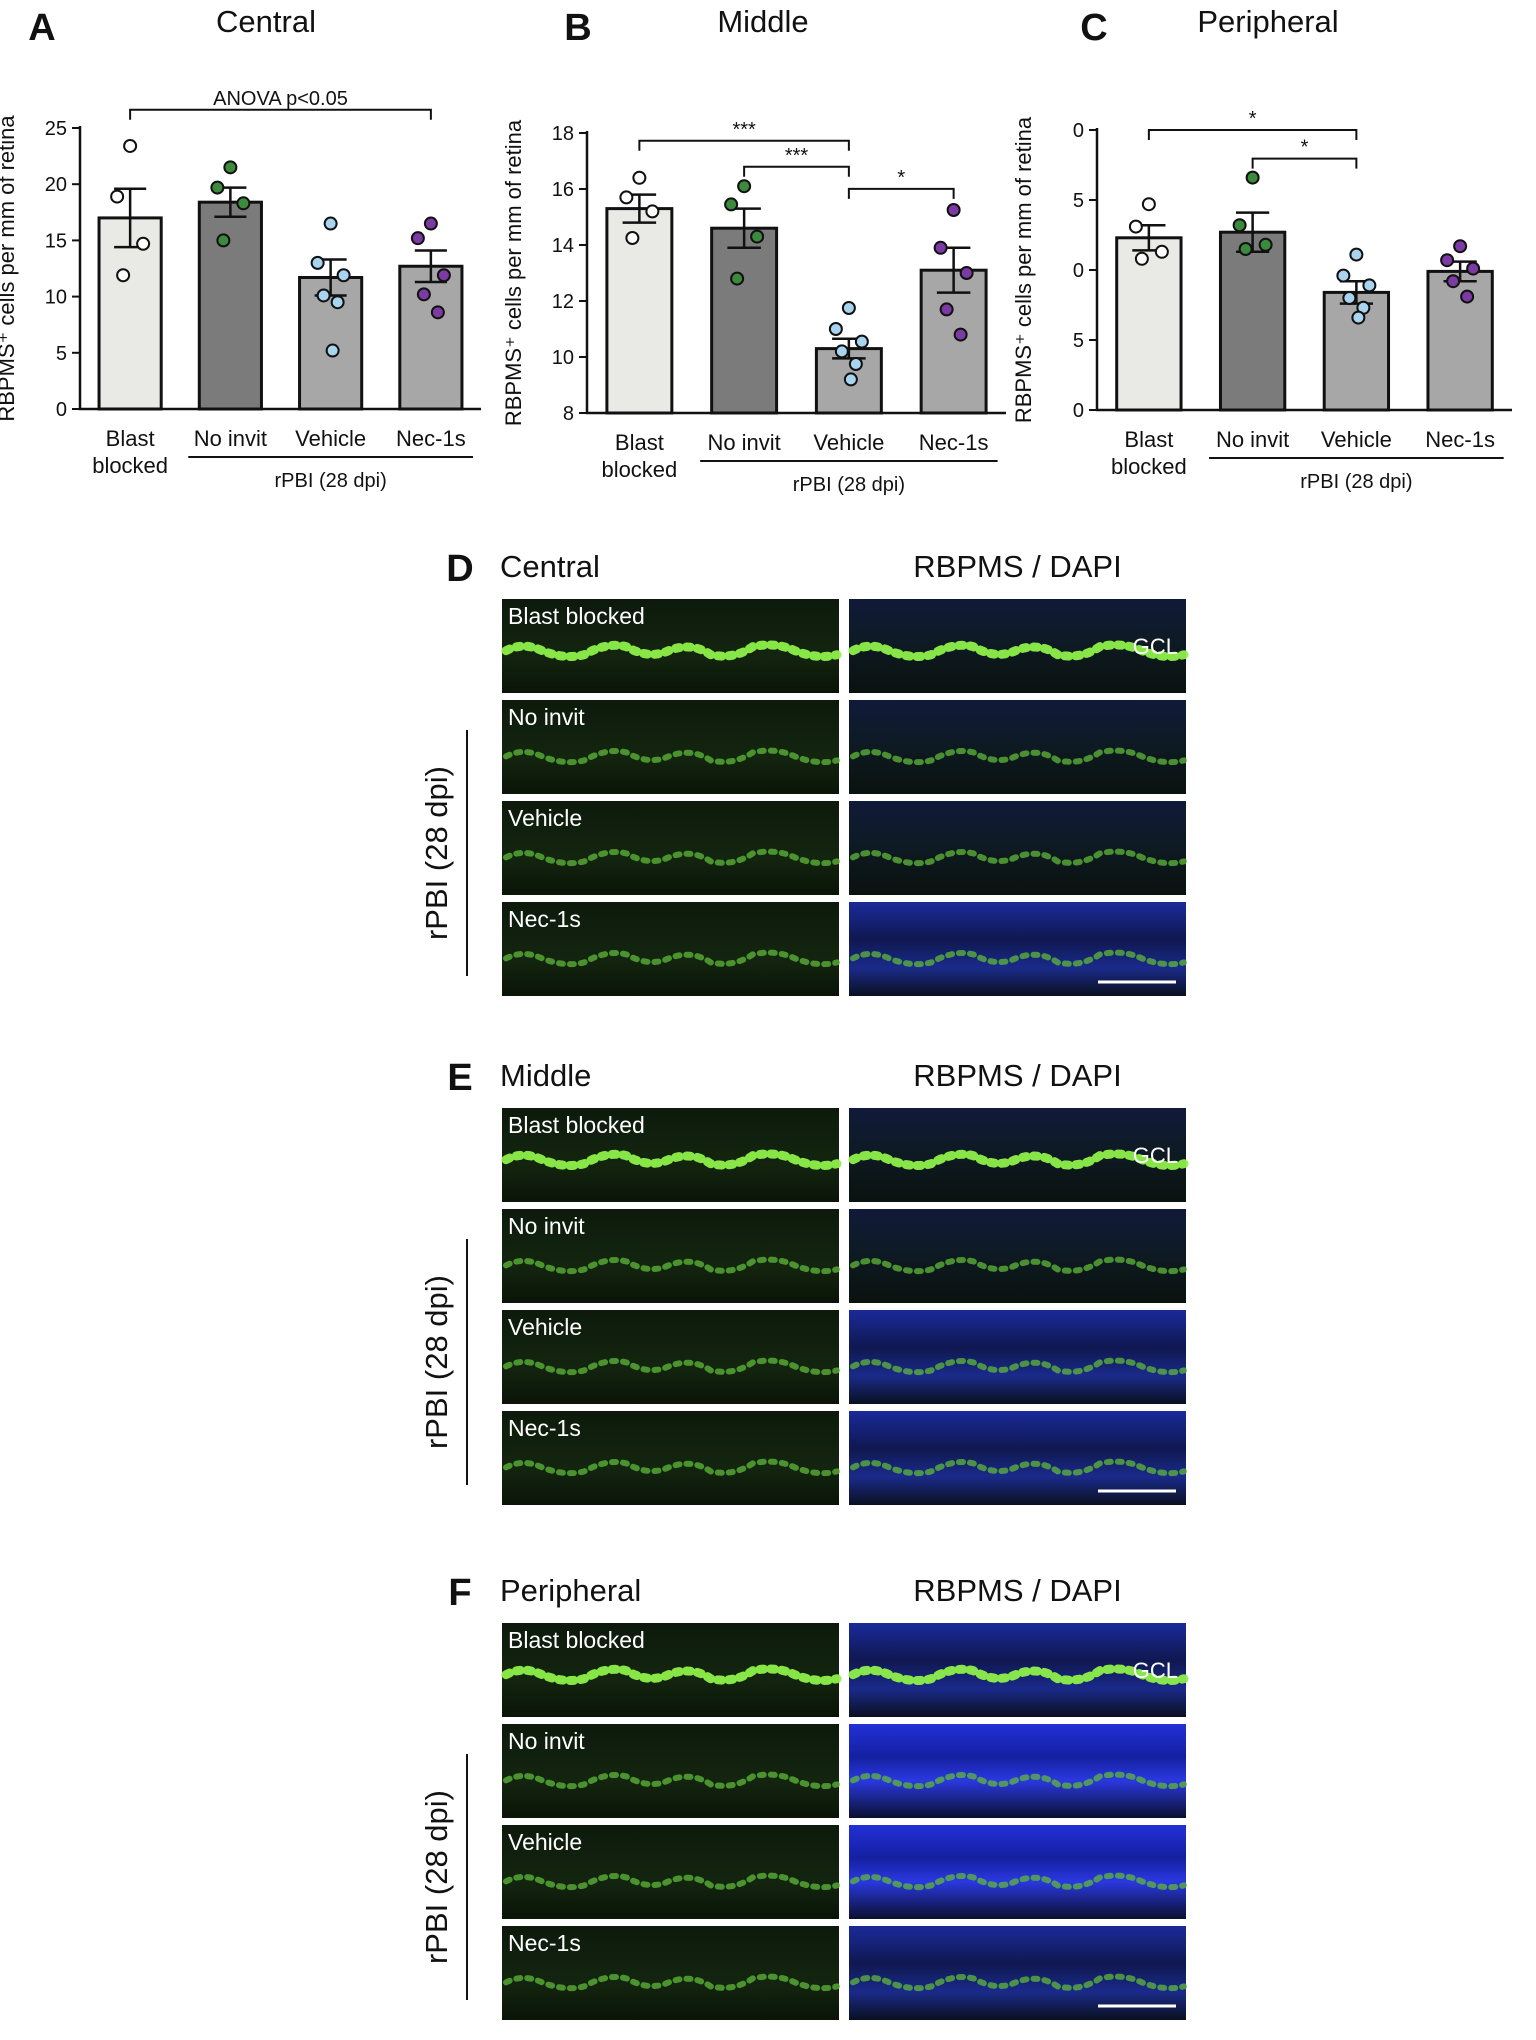  I want to click on chart-title: Central, so click(266, 21).